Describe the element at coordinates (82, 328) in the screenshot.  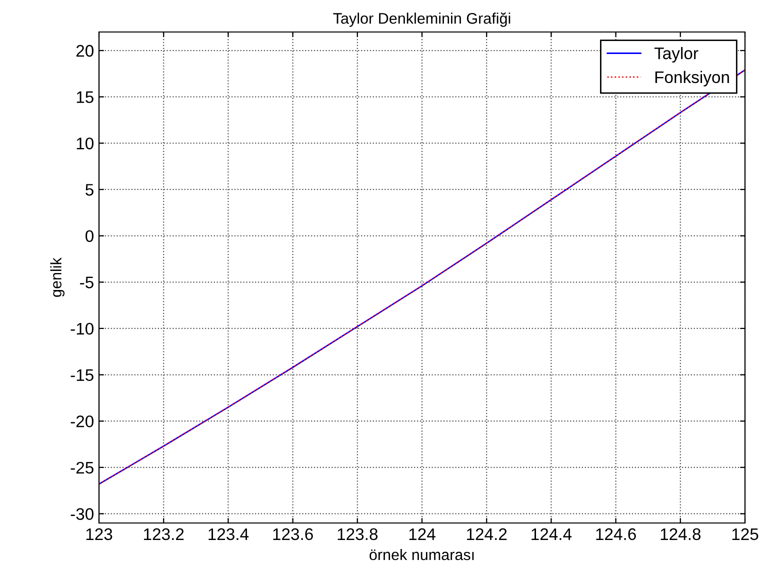
I see `y-tick-label: -10` at that location.